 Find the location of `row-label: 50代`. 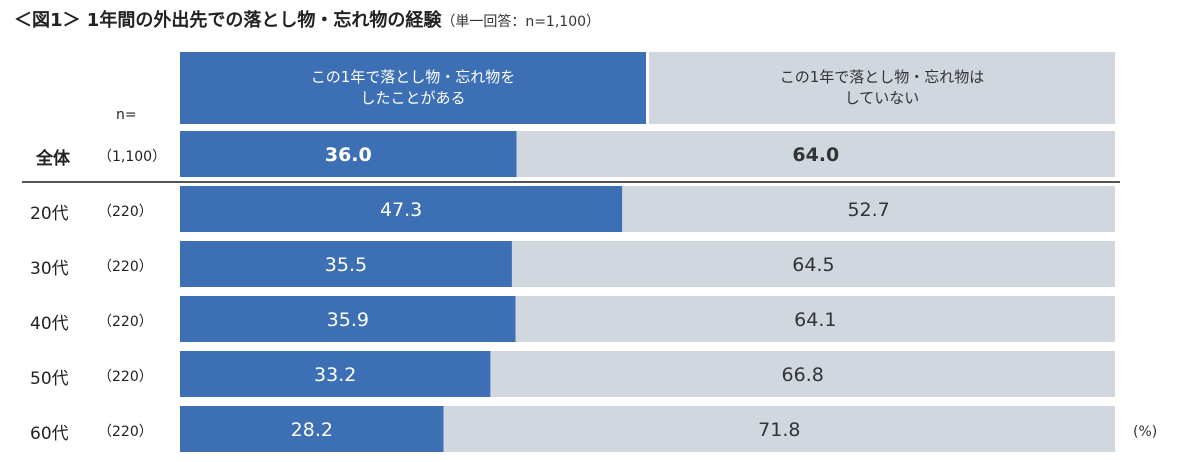

row-label: 50代 is located at coordinates (49, 379).